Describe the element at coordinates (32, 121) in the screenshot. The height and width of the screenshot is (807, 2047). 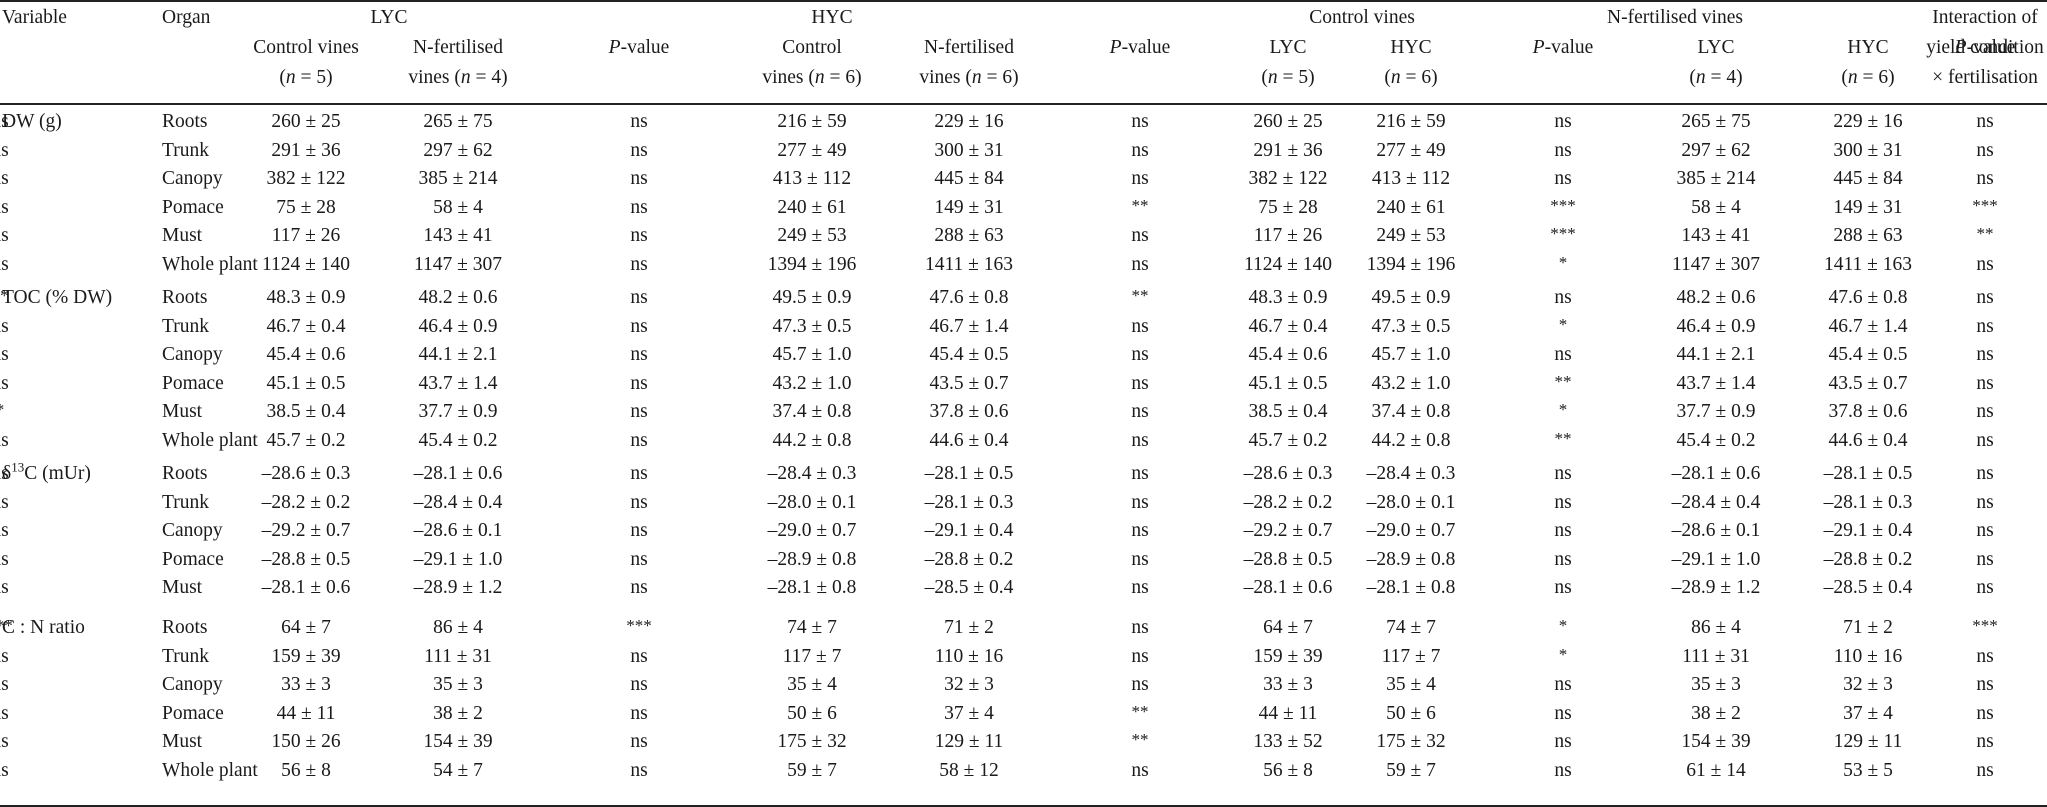
I see `section-variable-1: DW (g)` at that location.